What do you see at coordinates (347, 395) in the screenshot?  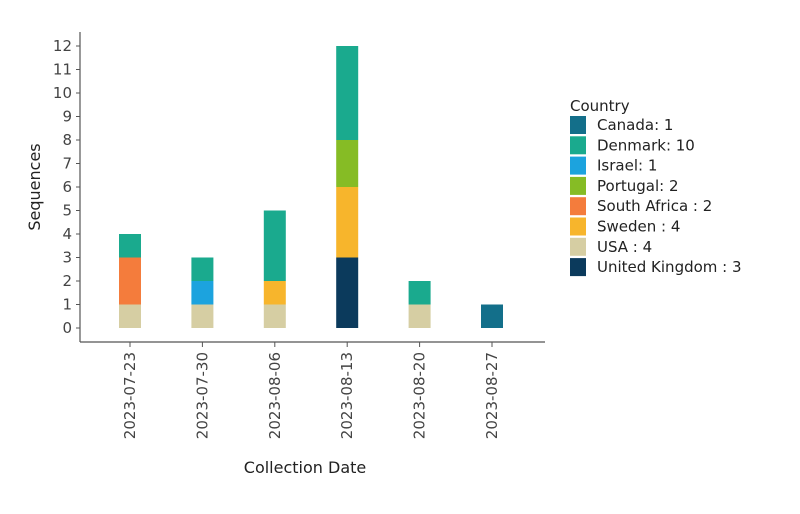 I see `x-tick-label: 2023-08-13` at bounding box center [347, 395].